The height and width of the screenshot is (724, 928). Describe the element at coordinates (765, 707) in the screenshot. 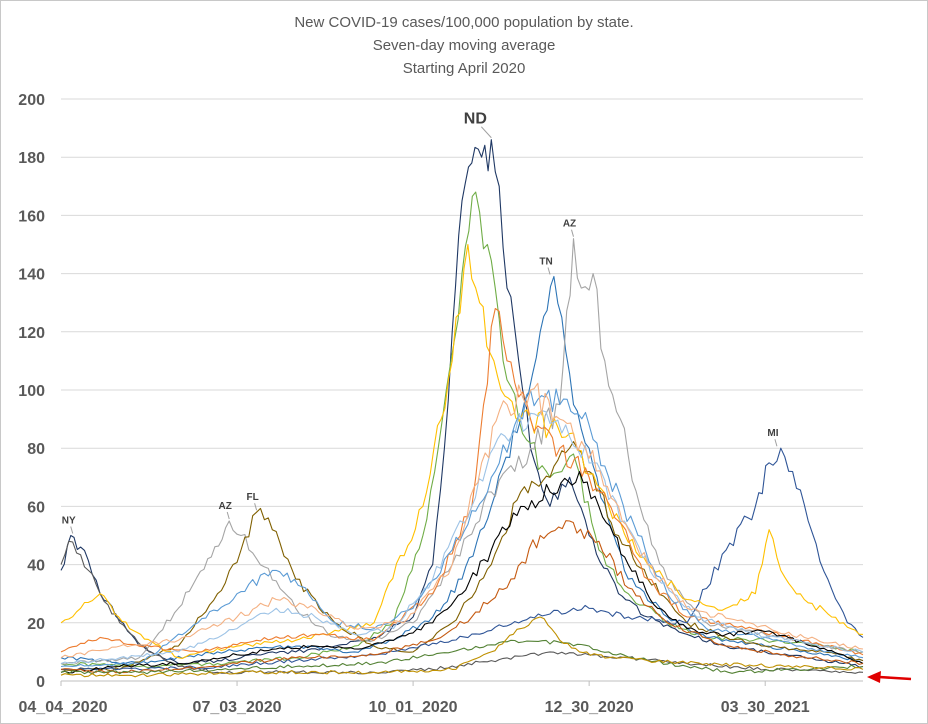

I see `x-tick-label: 03_30_2021` at that location.